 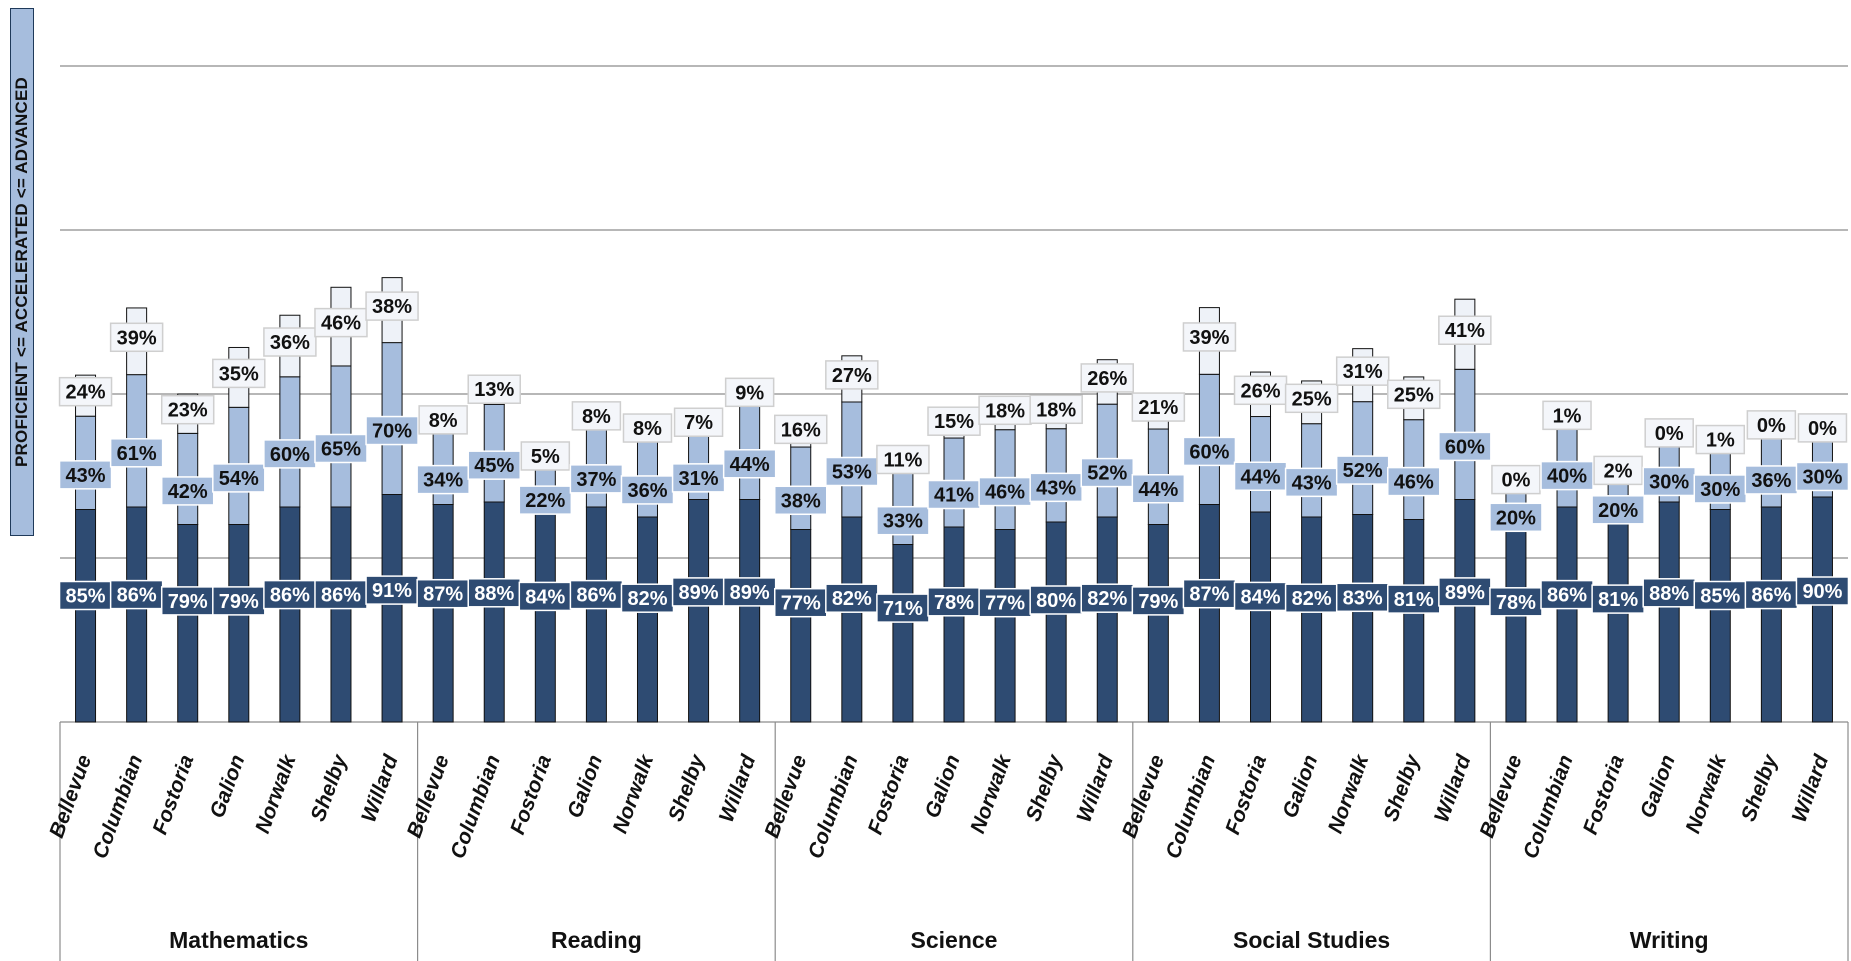 I want to click on data-label-accelerated: 45%, so click(x=494, y=465).